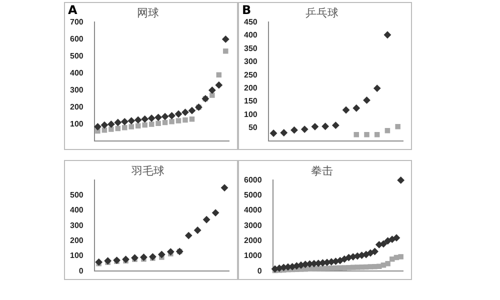  I want to click on y-tick-label: 700, so click(77, 21).